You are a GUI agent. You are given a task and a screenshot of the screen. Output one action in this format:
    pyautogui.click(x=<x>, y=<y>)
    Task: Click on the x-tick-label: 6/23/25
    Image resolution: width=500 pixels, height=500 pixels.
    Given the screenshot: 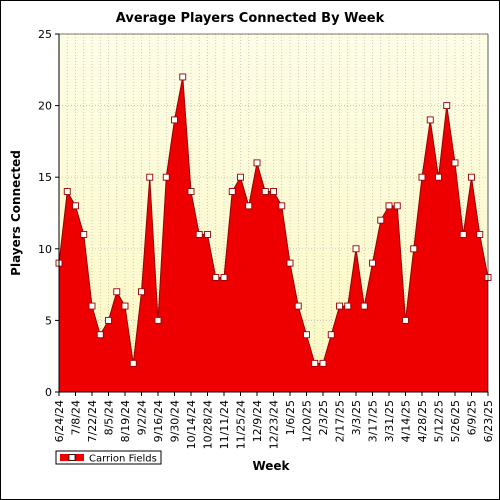 What is the action you would take?
    pyautogui.click(x=488, y=421)
    